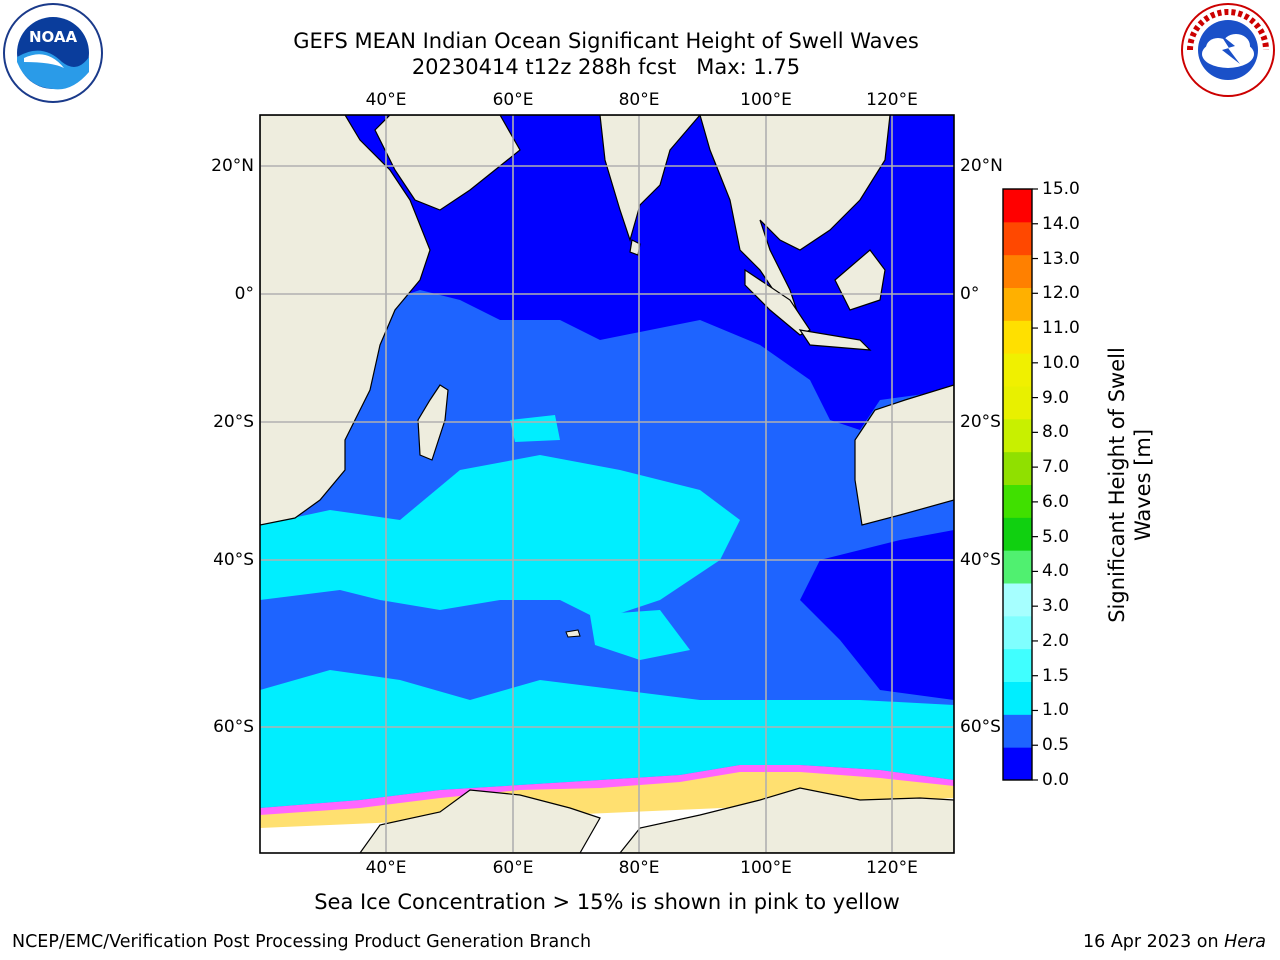 This screenshot has width=1280, height=960. Describe the element at coordinates (1154, 942) in the screenshot. I see `footer-date-text: 16 Apr 2023 on` at that location.